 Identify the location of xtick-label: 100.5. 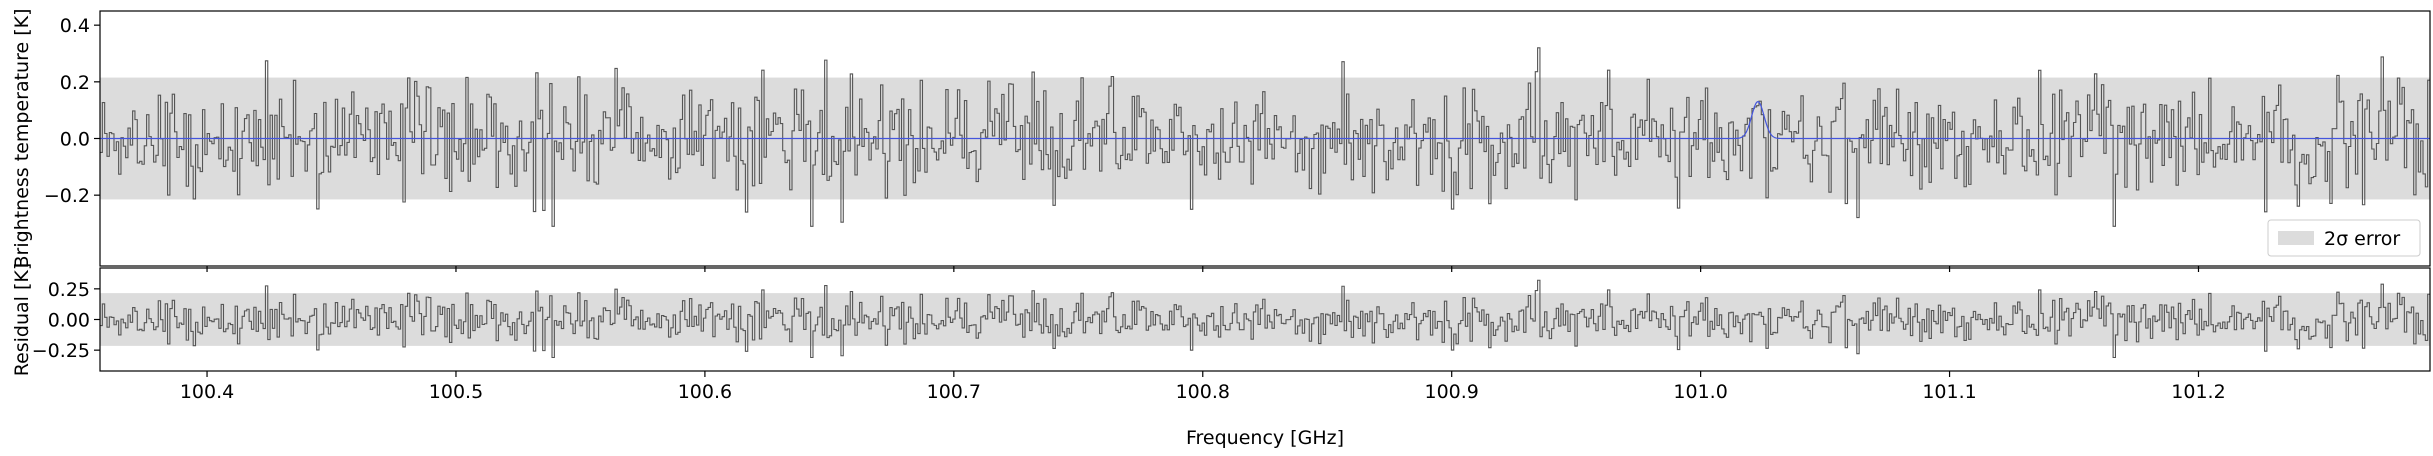
(456, 392).